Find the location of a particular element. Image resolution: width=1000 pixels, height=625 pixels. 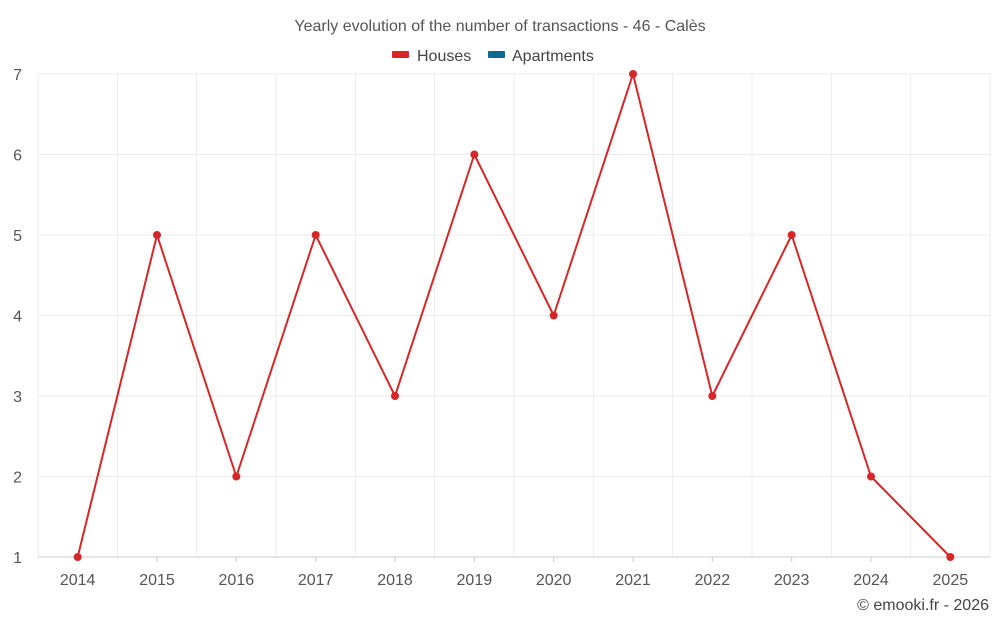

y-tick-label: 7 is located at coordinates (17, 75).